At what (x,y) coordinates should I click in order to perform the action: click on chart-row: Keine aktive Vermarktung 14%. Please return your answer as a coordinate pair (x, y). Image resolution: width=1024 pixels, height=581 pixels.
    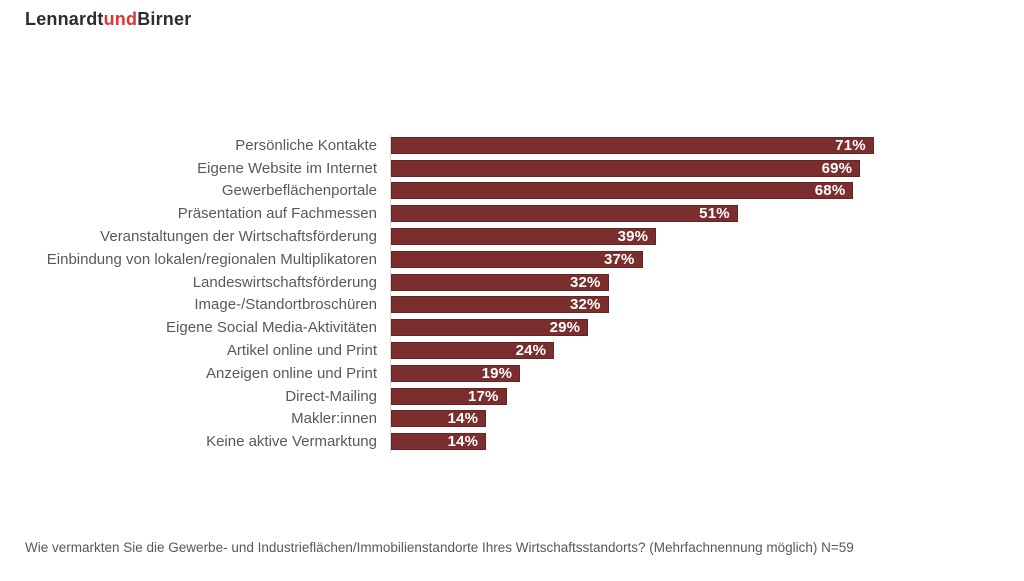
    Looking at the image, I should click on (512, 442).